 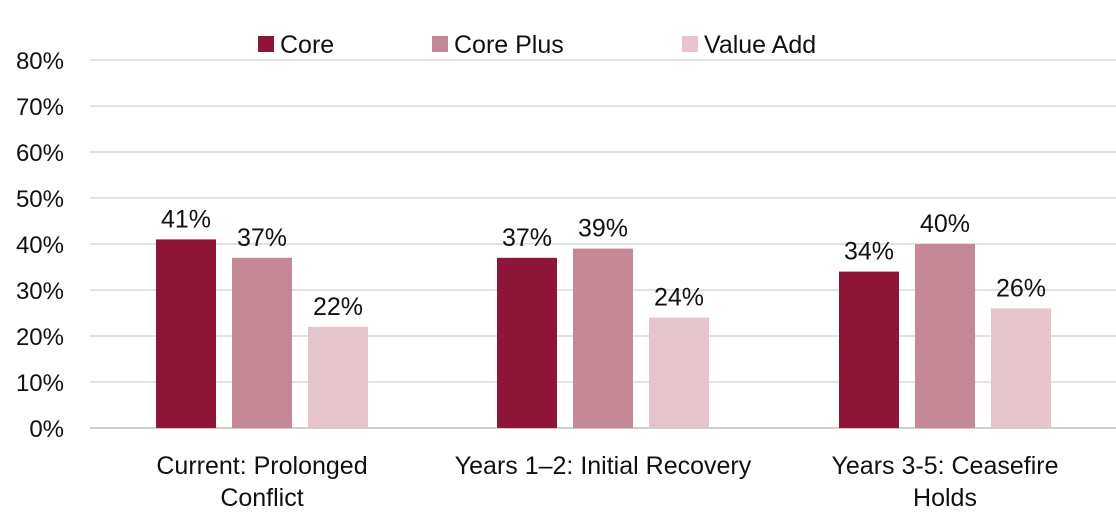 What do you see at coordinates (261, 498) in the screenshot?
I see `x-category-label-line: Conflict` at bounding box center [261, 498].